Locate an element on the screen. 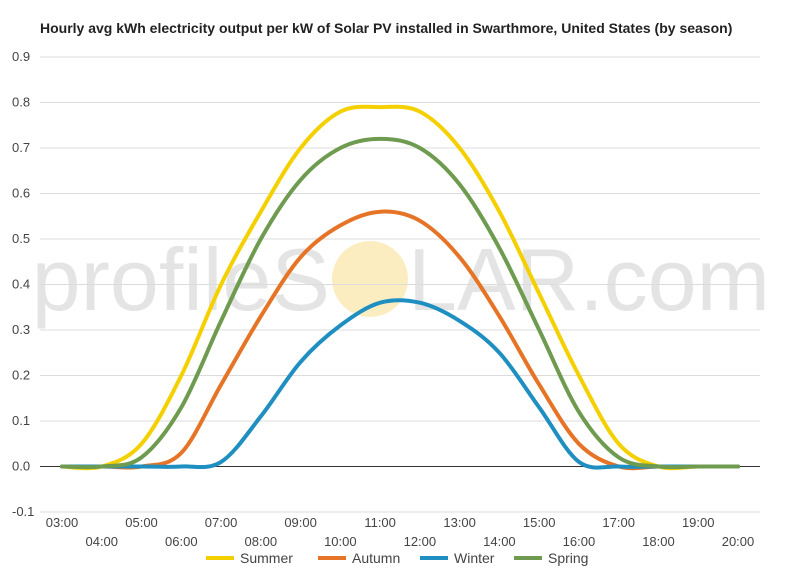 This screenshot has height=570, width=800. legend-label: Winter is located at coordinates (474, 558).